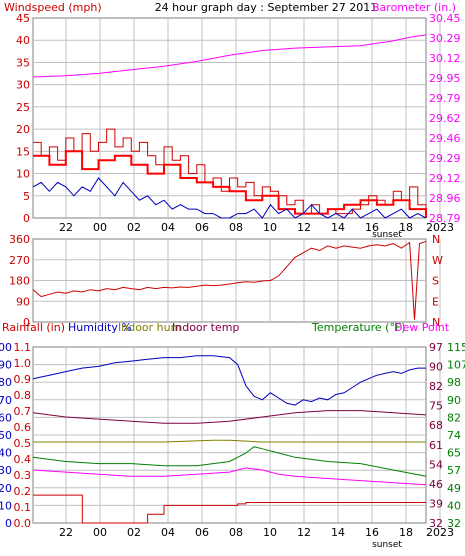 This screenshot has height=556, width=465. Describe the element at coordinates (387, 235) in the screenshot. I see `wind-sunset-label: sunset` at that location.